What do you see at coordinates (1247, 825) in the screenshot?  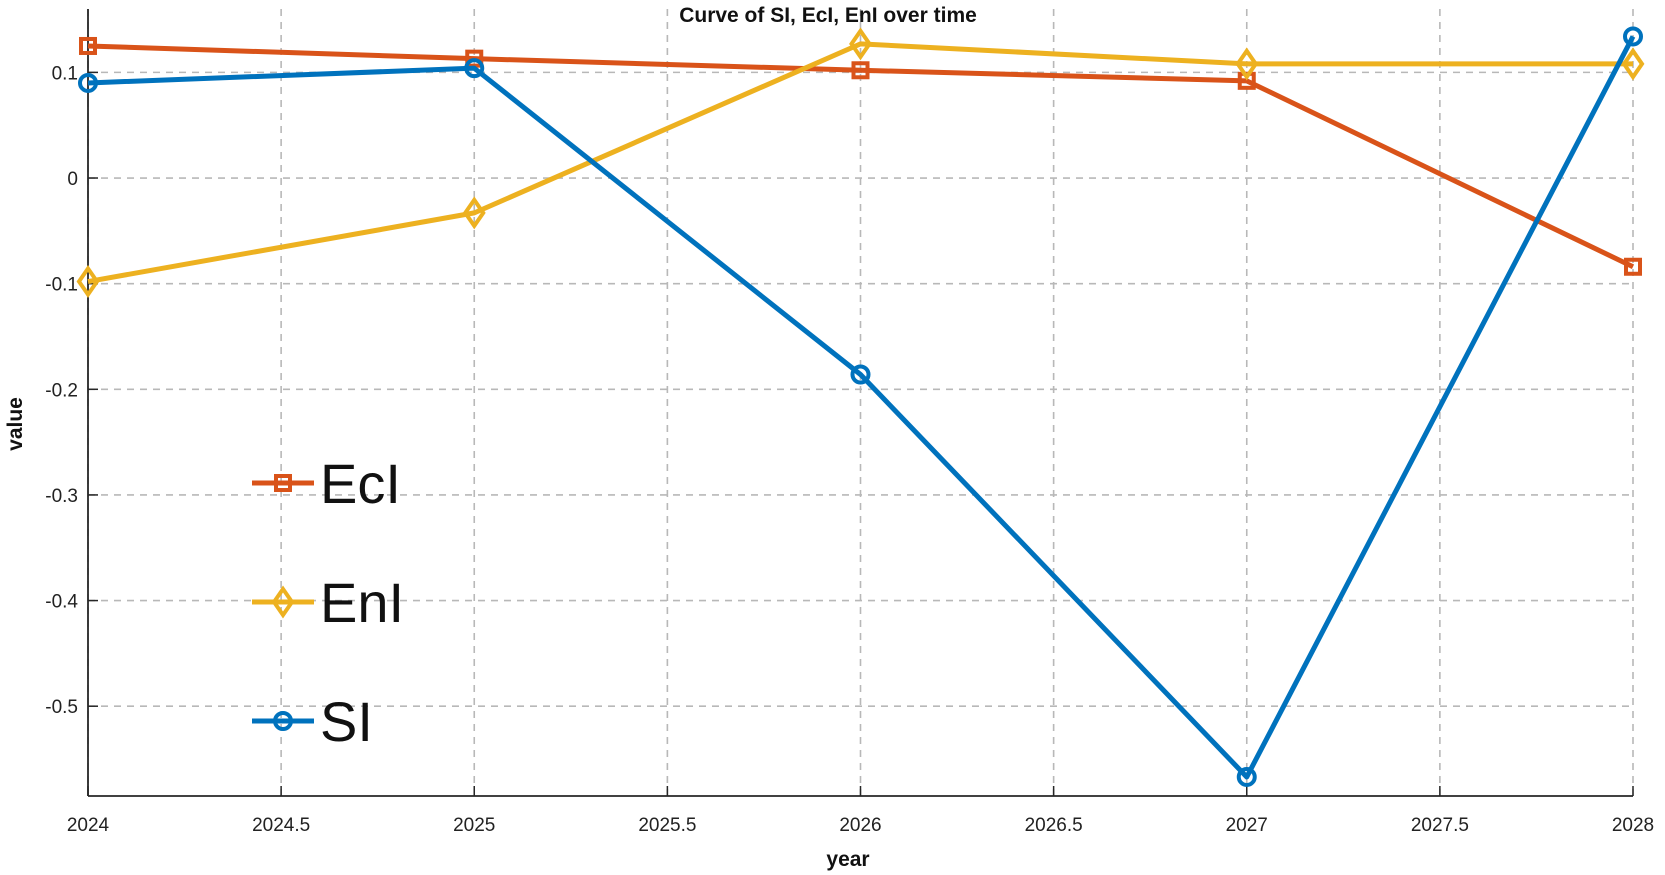 I see `x-tick-label: 2027` at bounding box center [1247, 825].